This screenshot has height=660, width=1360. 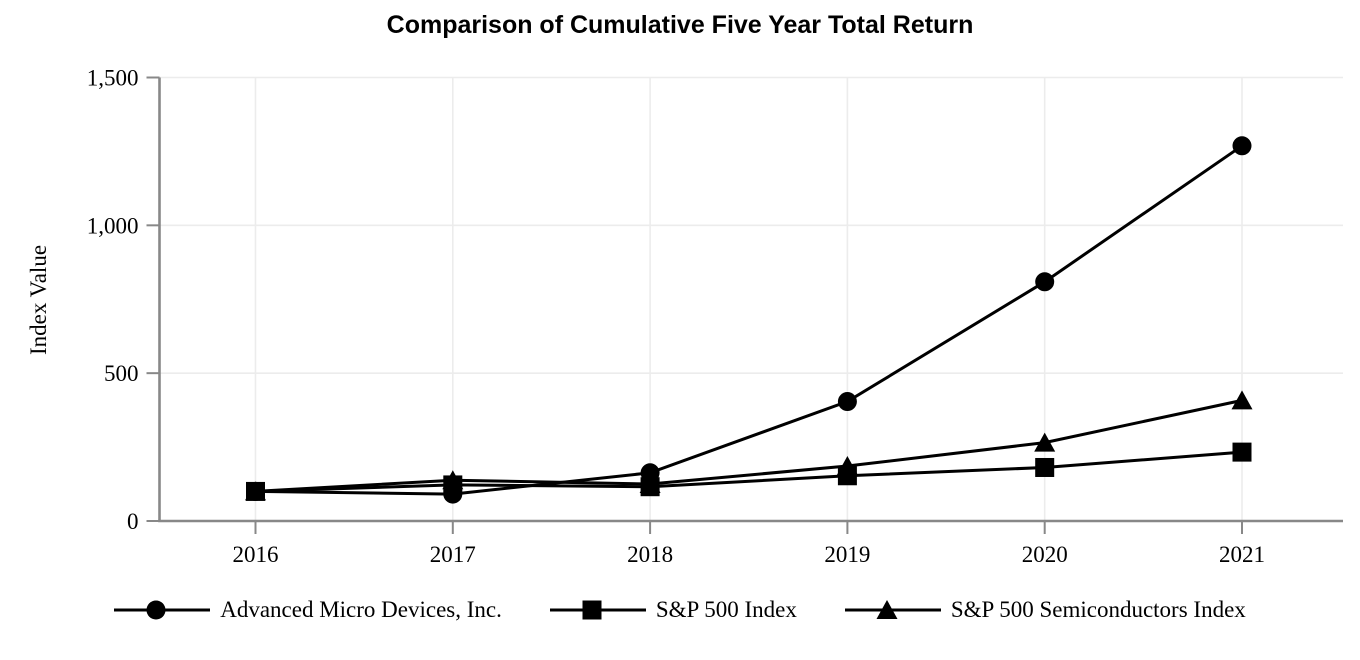 What do you see at coordinates (133, 521) in the screenshot?
I see `y-tick-label: 0` at bounding box center [133, 521].